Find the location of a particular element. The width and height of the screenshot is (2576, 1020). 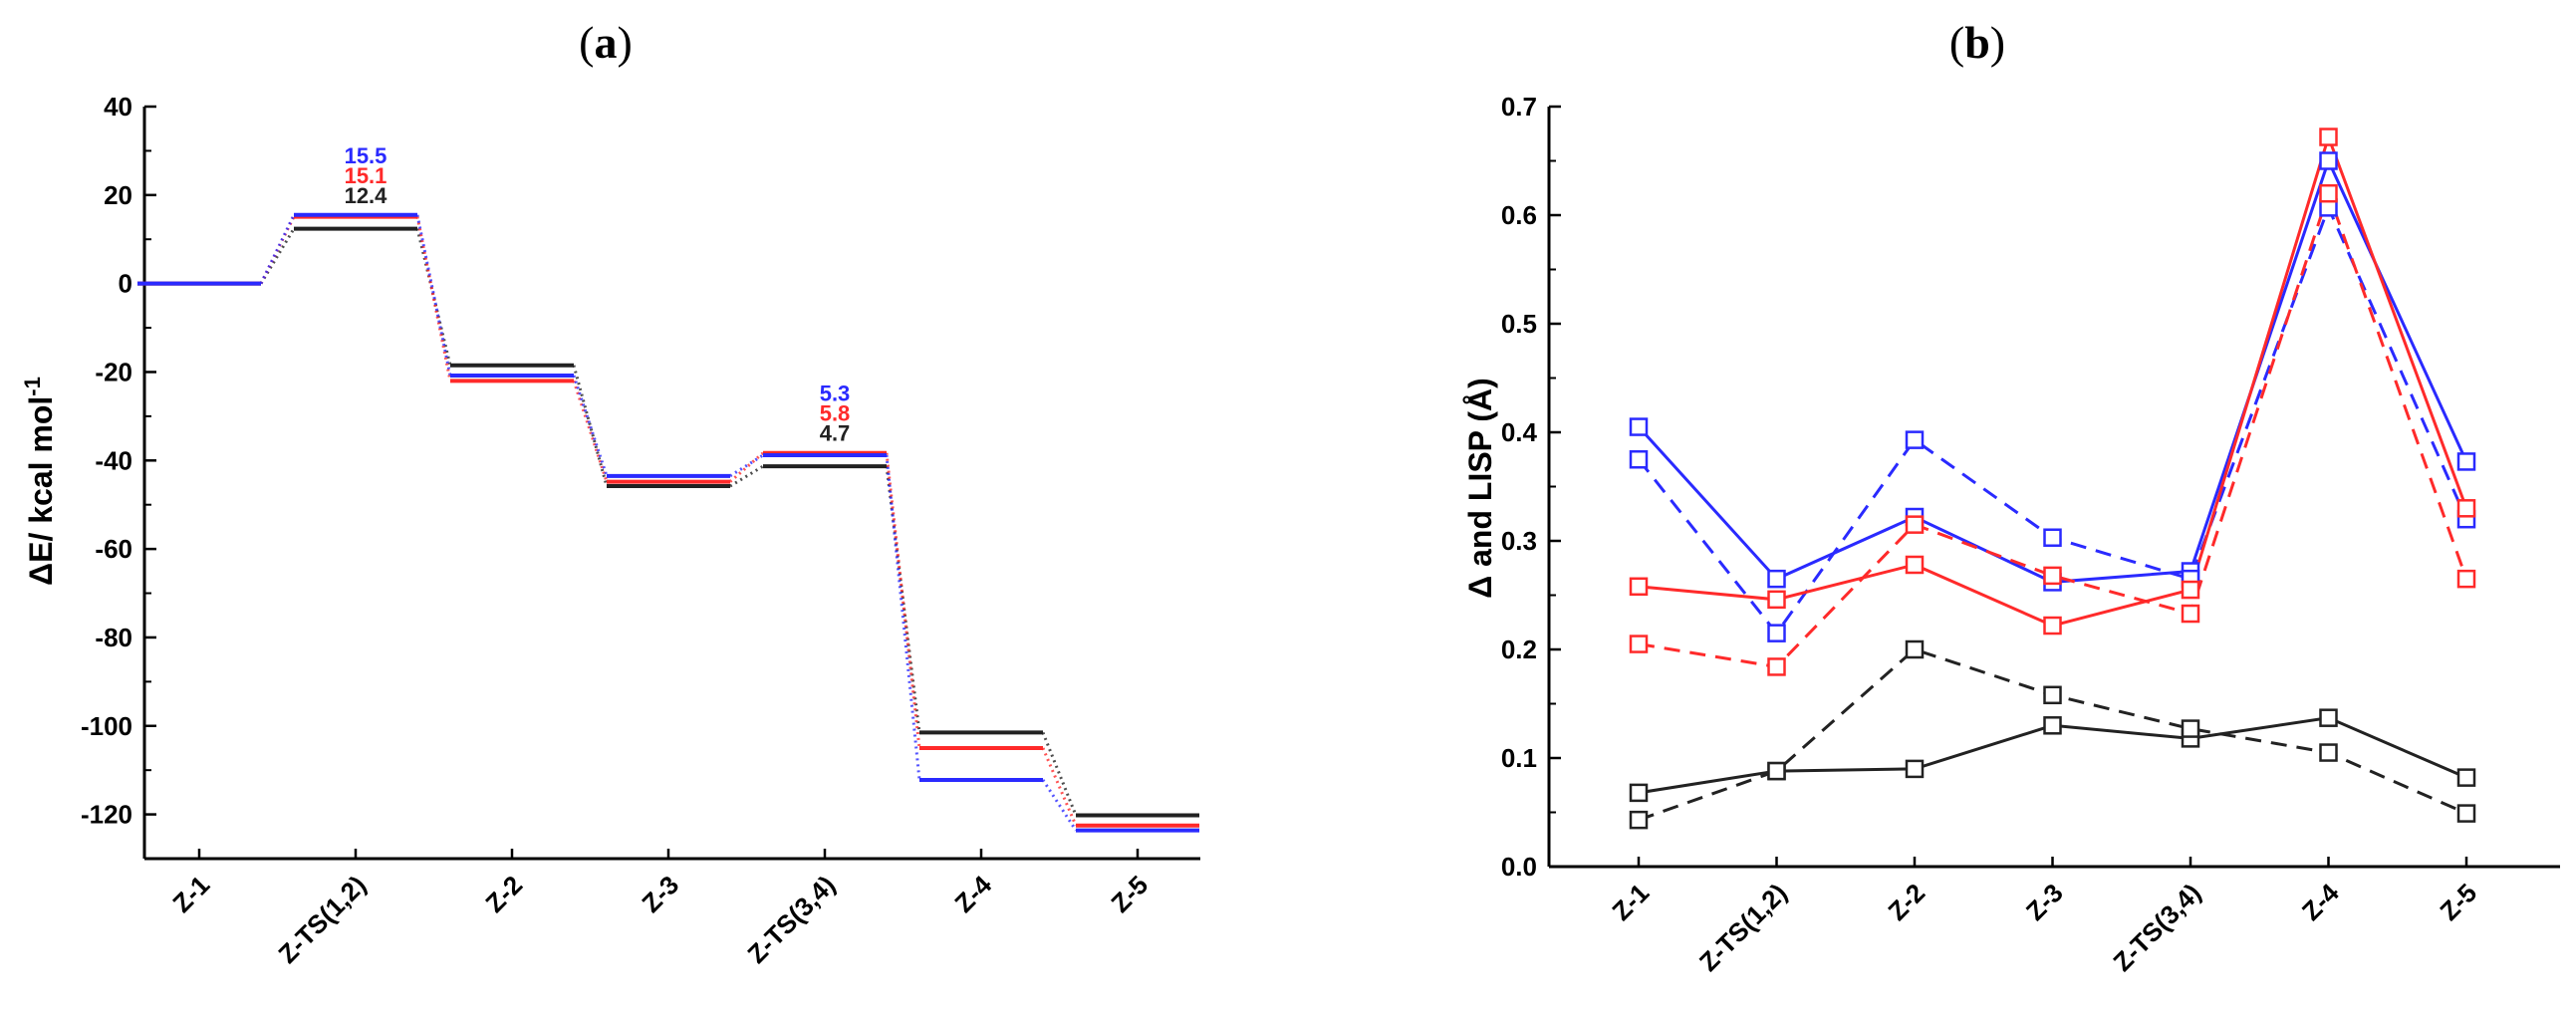

panel-a-ytick-label: 20 is located at coordinates (118, 195).